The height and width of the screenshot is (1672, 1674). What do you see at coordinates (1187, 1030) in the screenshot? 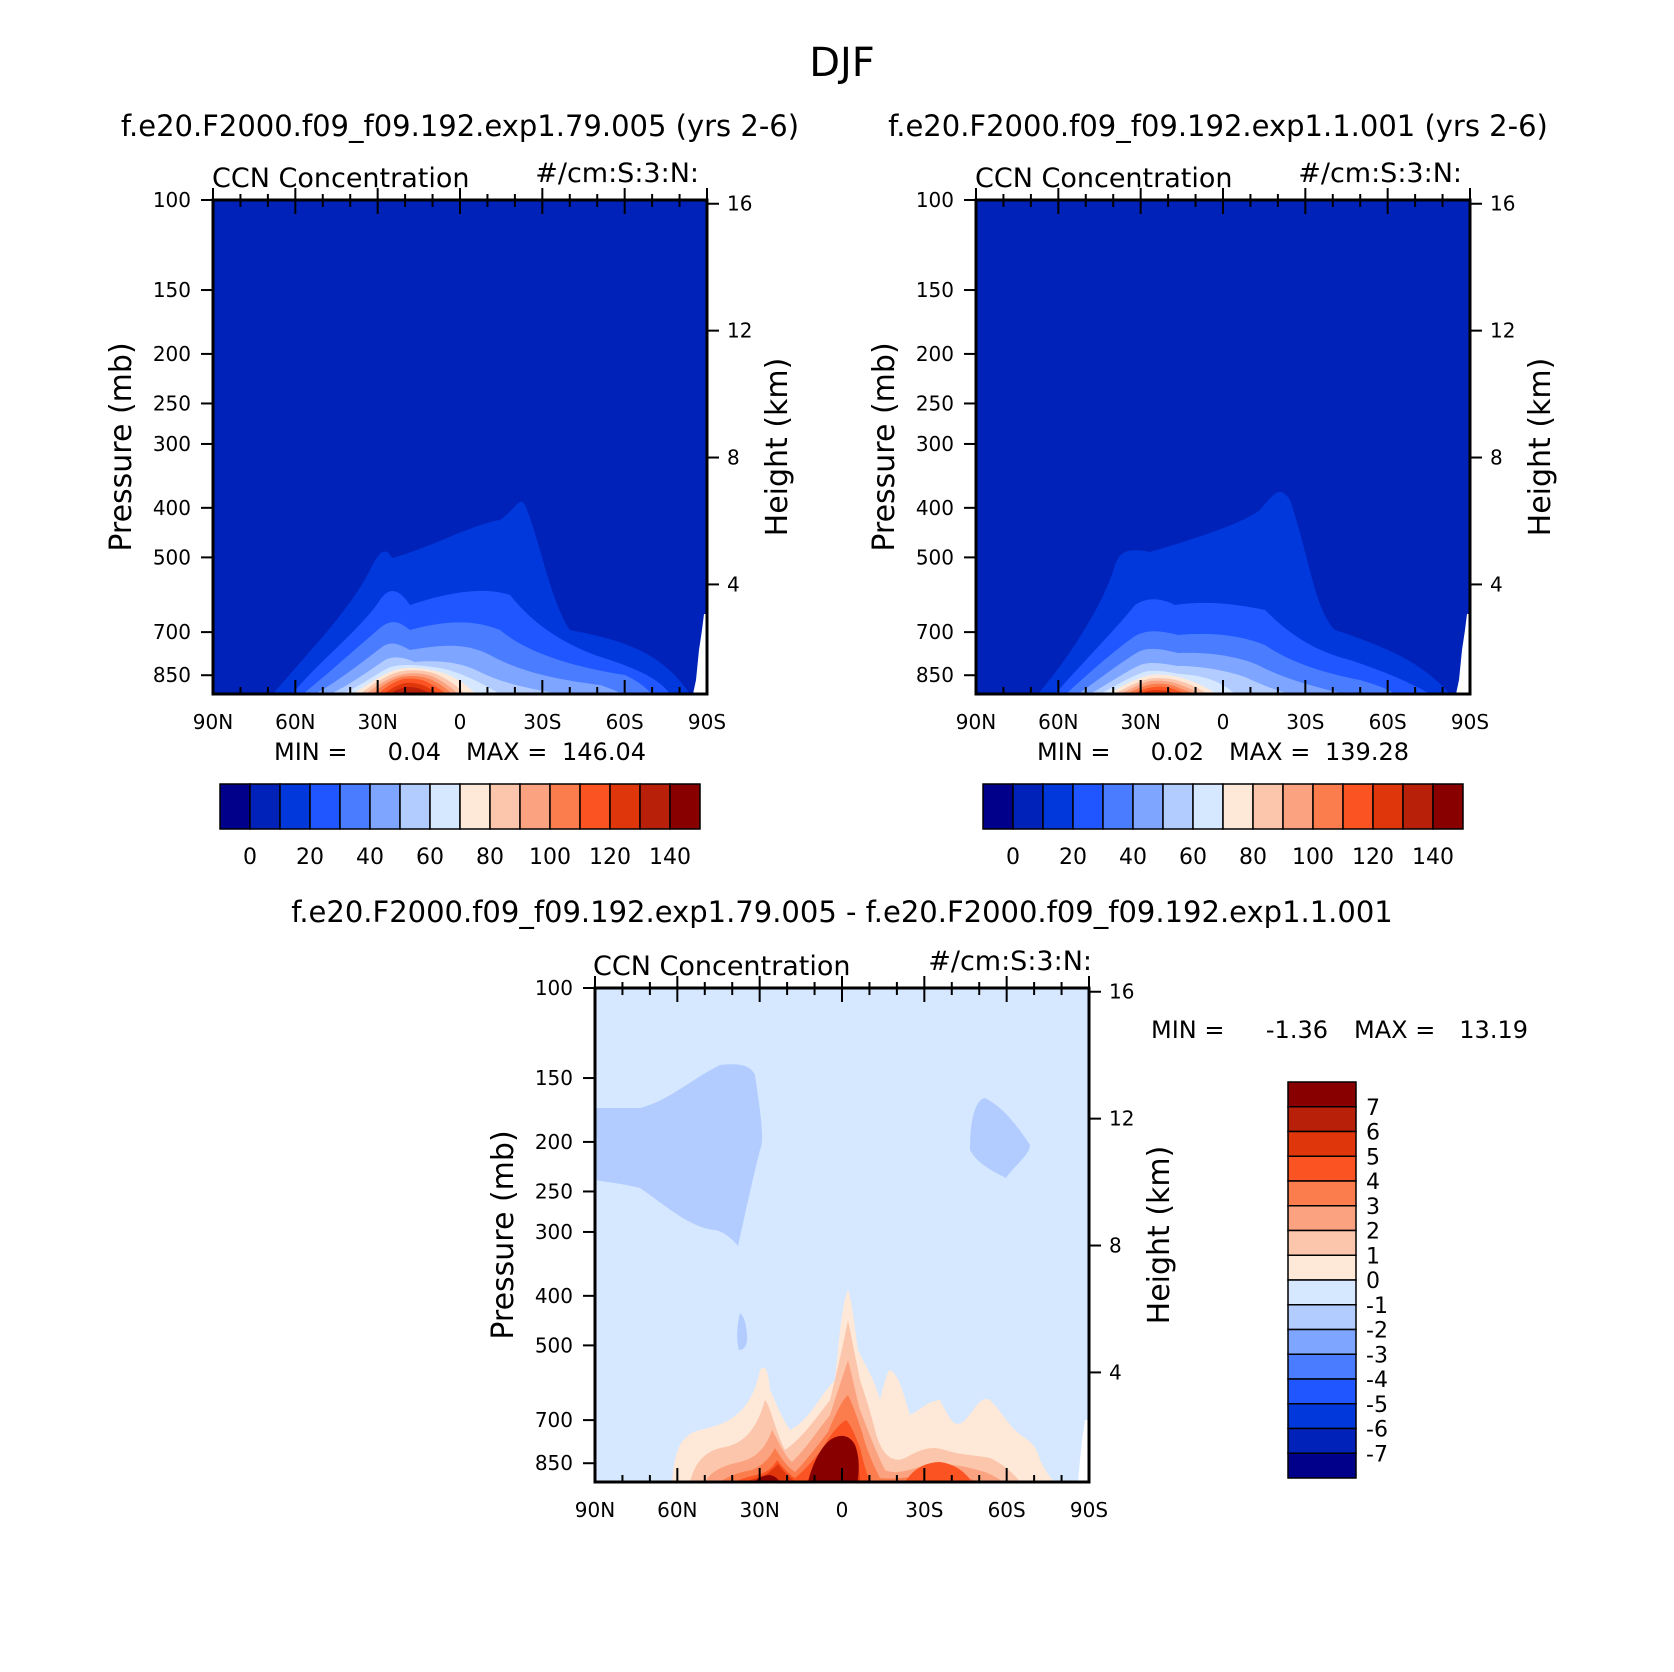
I see `panel-3-min-label: MIN =` at bounding box center [1187, 1030].